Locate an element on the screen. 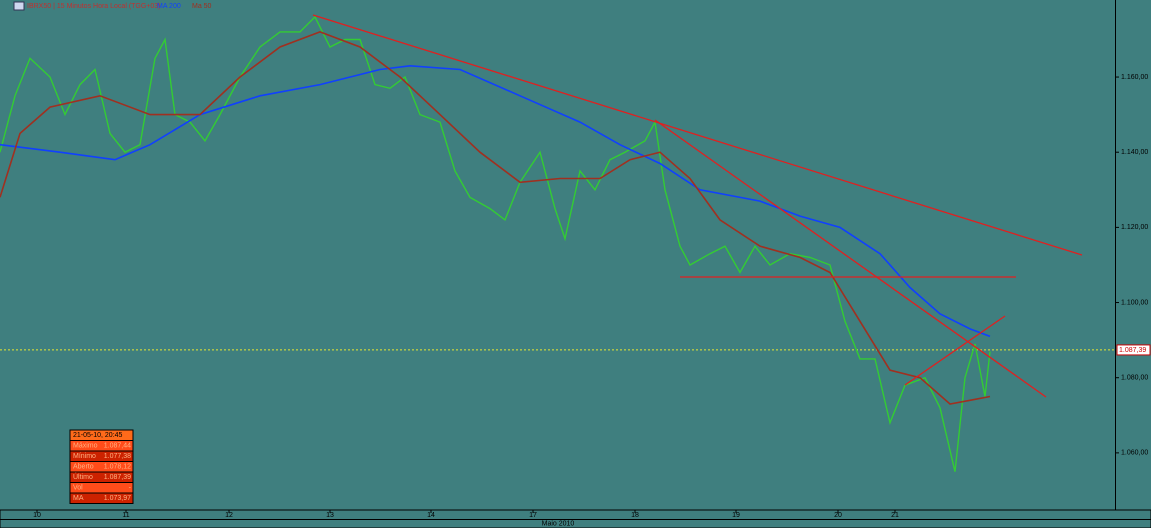 This screenshot has height=528, width=1151. trendline is located at coordinates (955, 350).